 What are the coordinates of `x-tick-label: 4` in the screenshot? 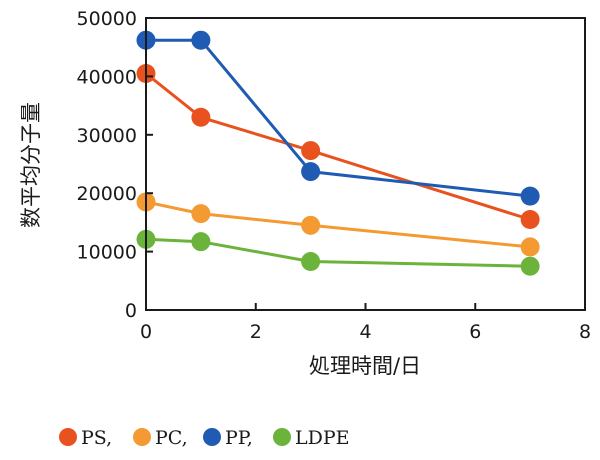 It's located at (365, 332).